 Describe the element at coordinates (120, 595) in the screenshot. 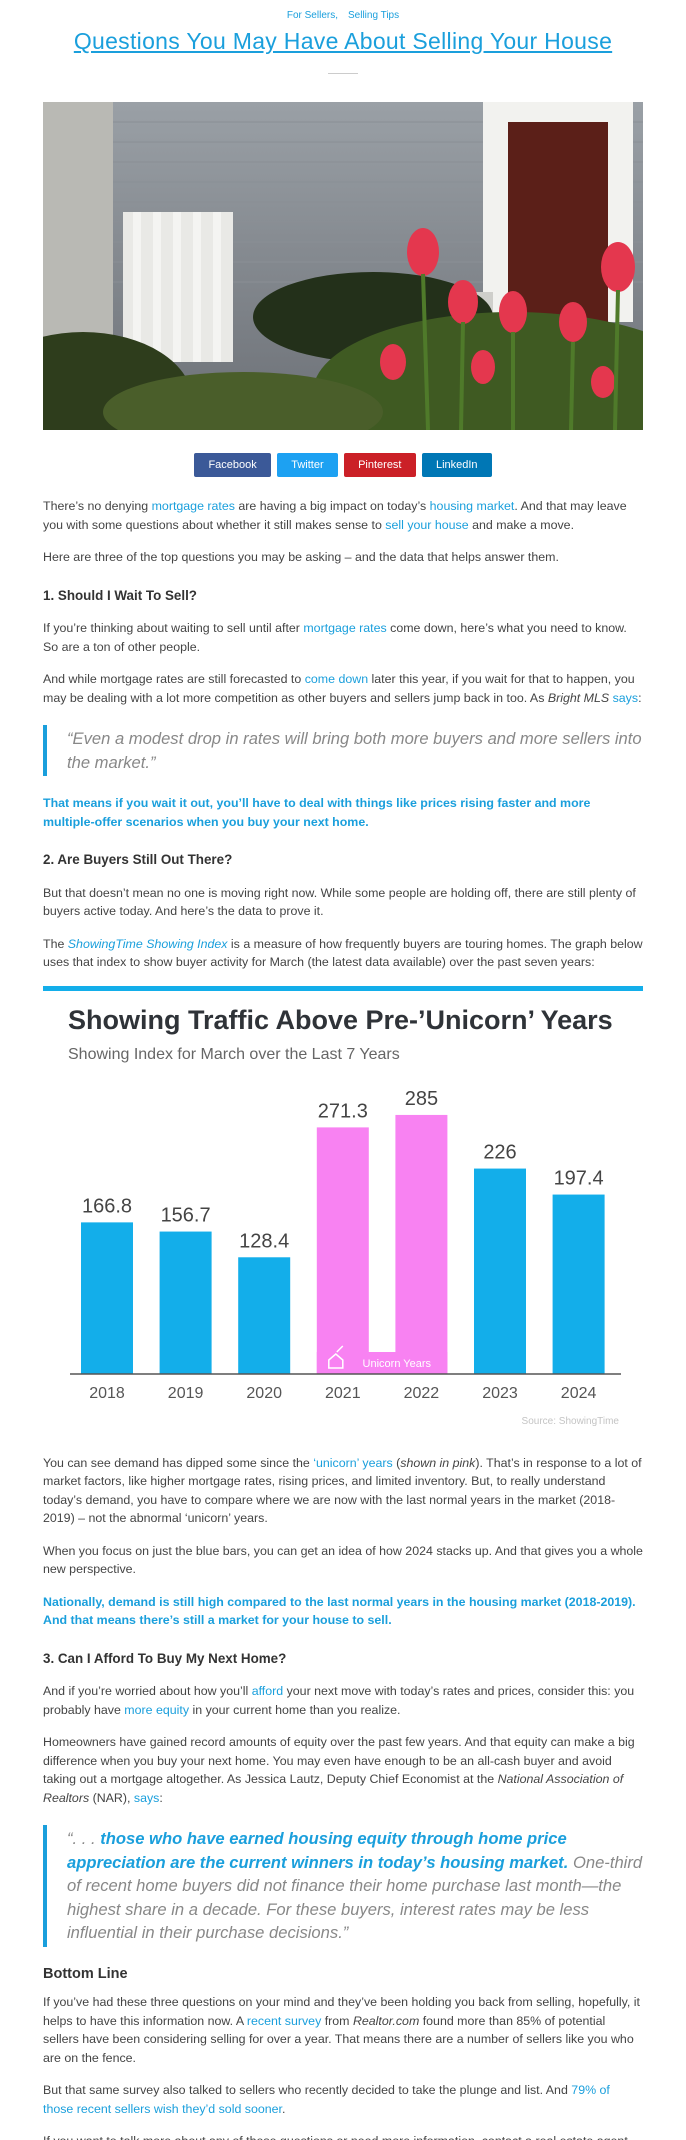

I see `text: 1. Should I Wait To Sell?` at that location.